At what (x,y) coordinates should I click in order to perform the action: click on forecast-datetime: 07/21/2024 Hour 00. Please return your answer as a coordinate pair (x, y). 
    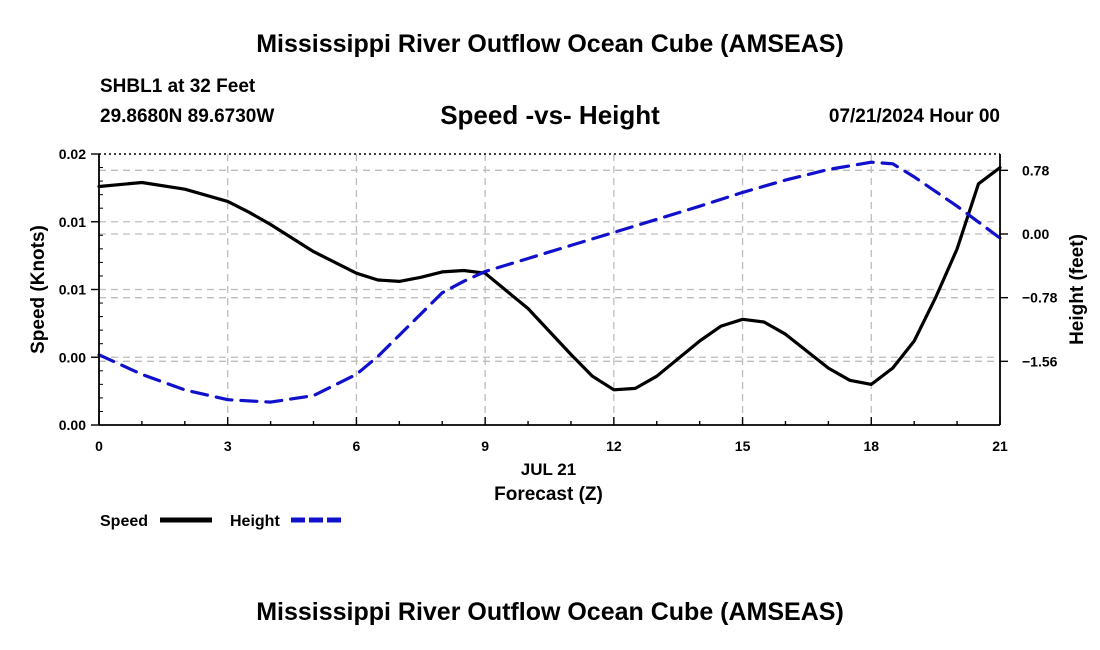
    Looking at the image, I should click on (914, 116).